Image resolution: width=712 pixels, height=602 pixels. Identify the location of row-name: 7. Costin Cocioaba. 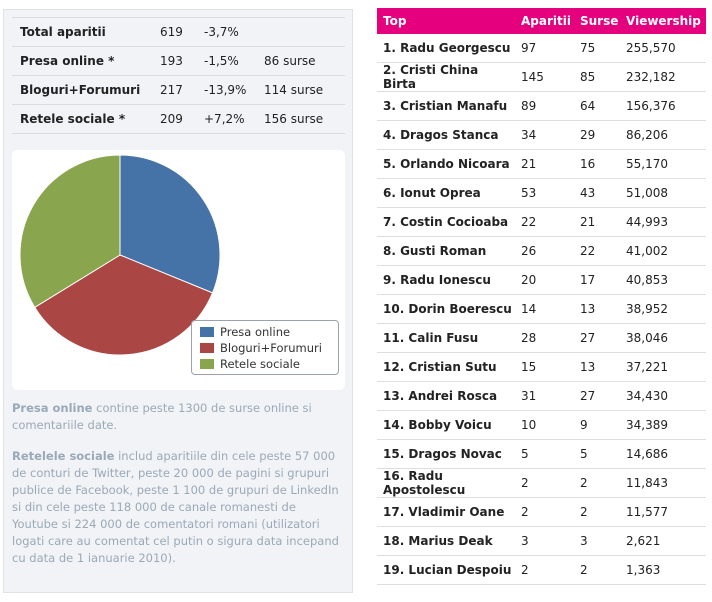
(446, 222).